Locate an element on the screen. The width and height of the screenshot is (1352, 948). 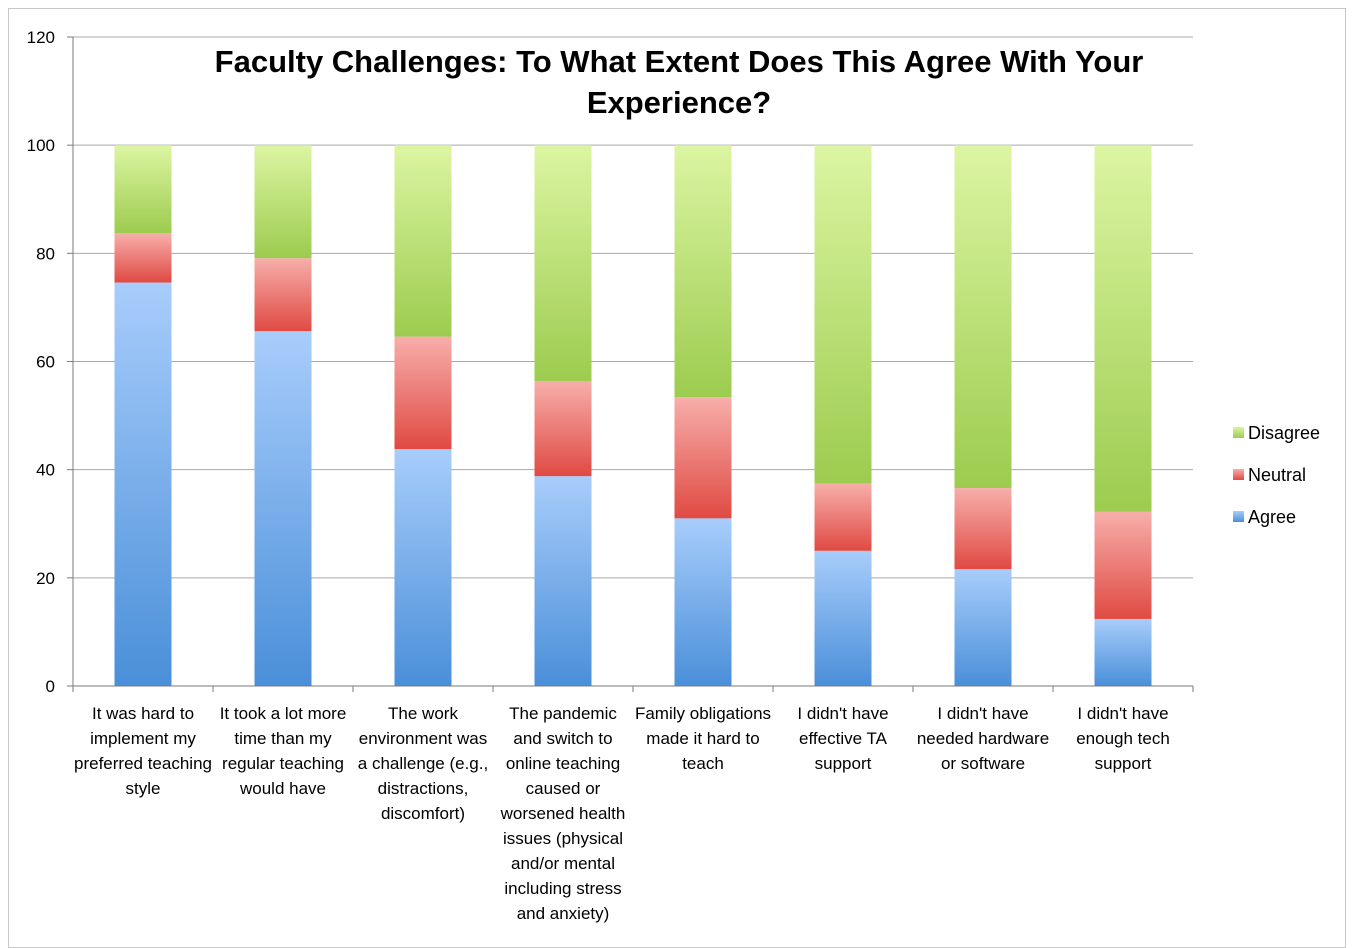
x-category-label: I didn't have enough tech support is located at coordinates (1123, 738).